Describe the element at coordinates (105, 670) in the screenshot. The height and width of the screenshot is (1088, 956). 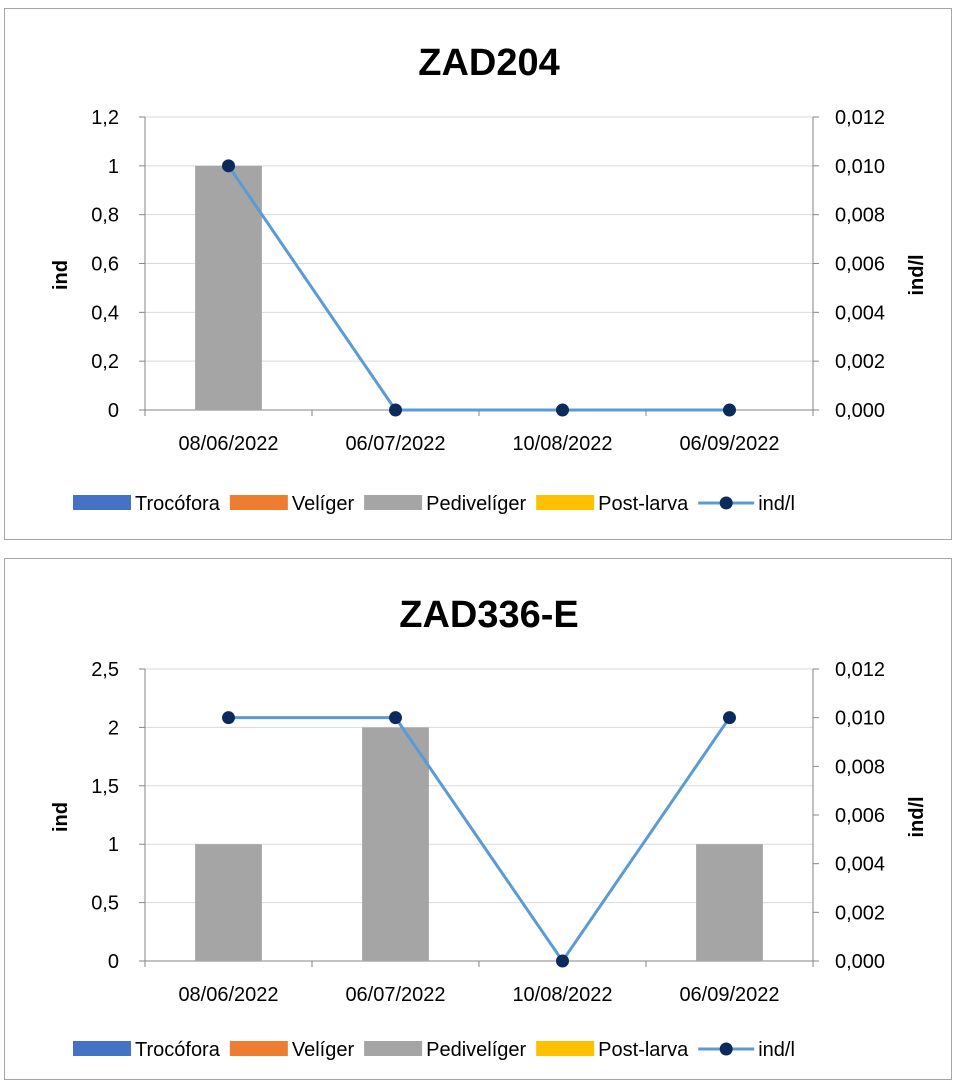
I see `y-tick-label: 2,5` at that location.